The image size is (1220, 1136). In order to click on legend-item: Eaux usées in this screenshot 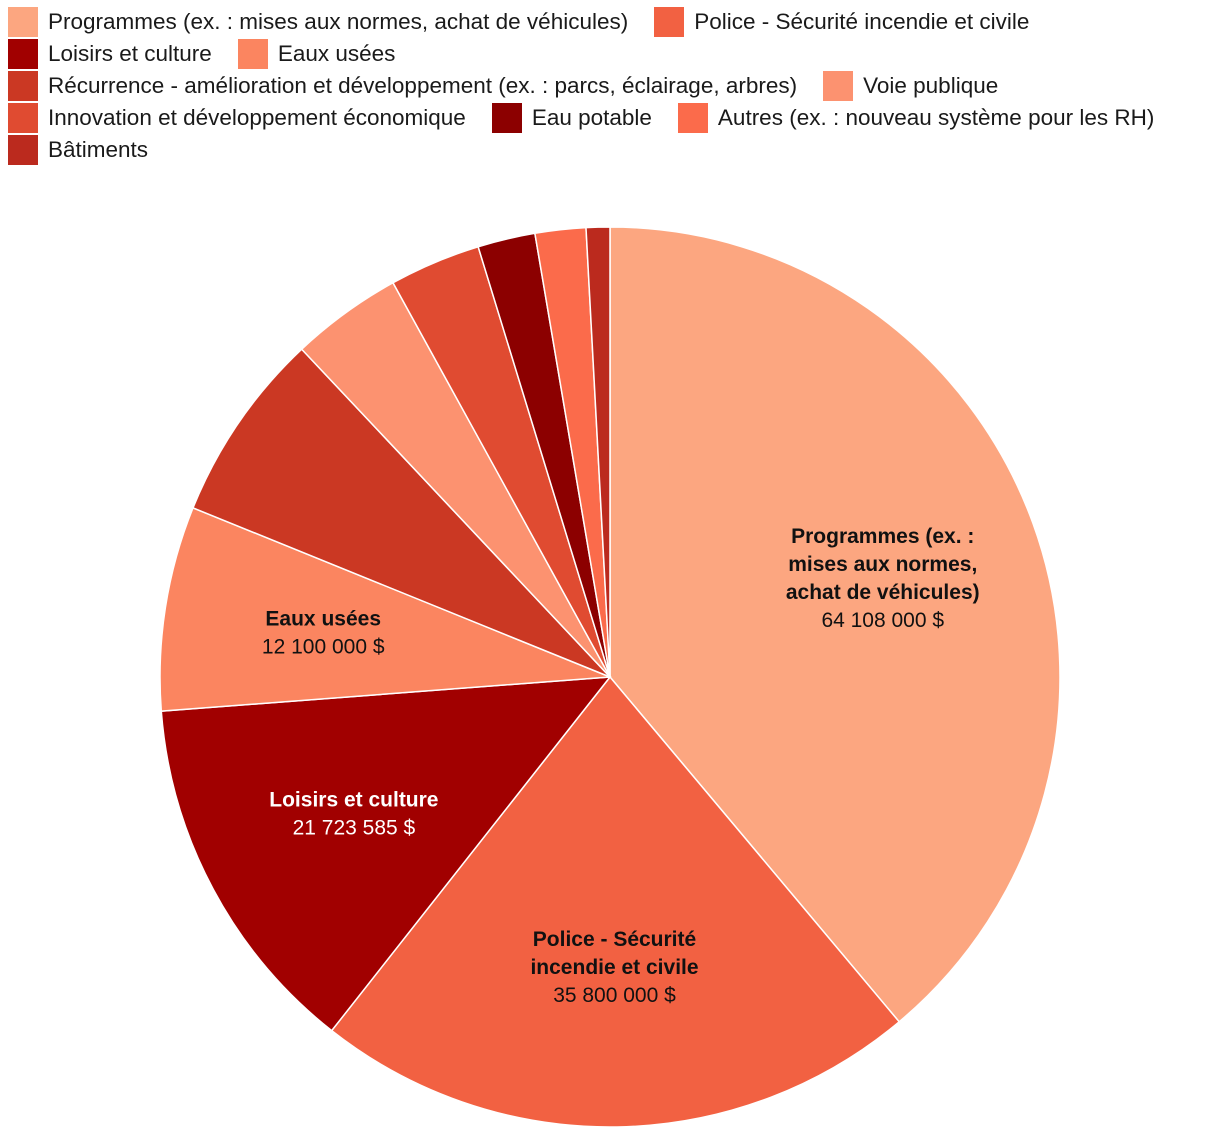, I will do `click(316, 54)`.